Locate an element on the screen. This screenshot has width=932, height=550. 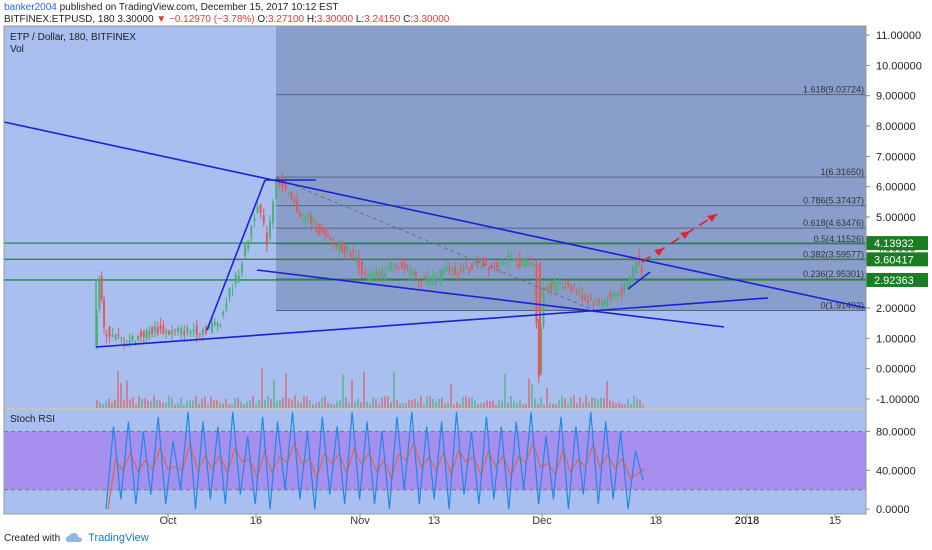
rsi-band is located at coordinates (435, 460).